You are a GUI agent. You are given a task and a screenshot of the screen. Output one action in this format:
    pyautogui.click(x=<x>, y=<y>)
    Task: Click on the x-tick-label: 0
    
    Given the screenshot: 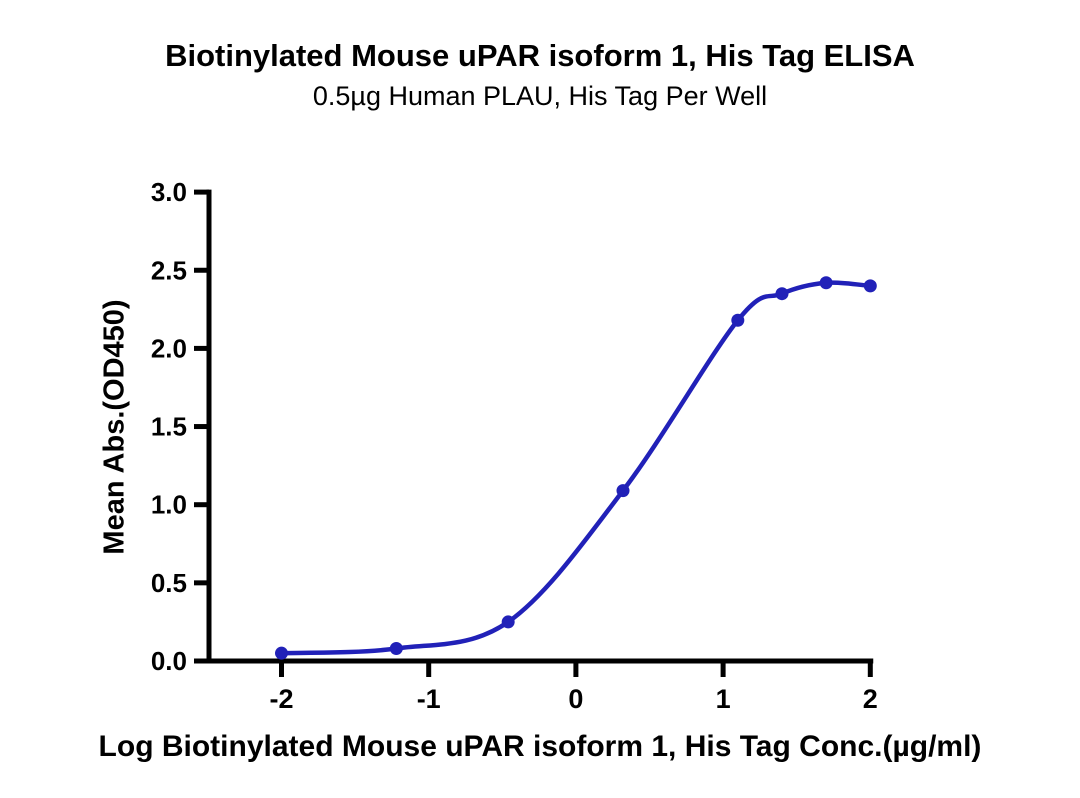 What is the action you would take?
    pyautogui.click(x=575, y=699)
    